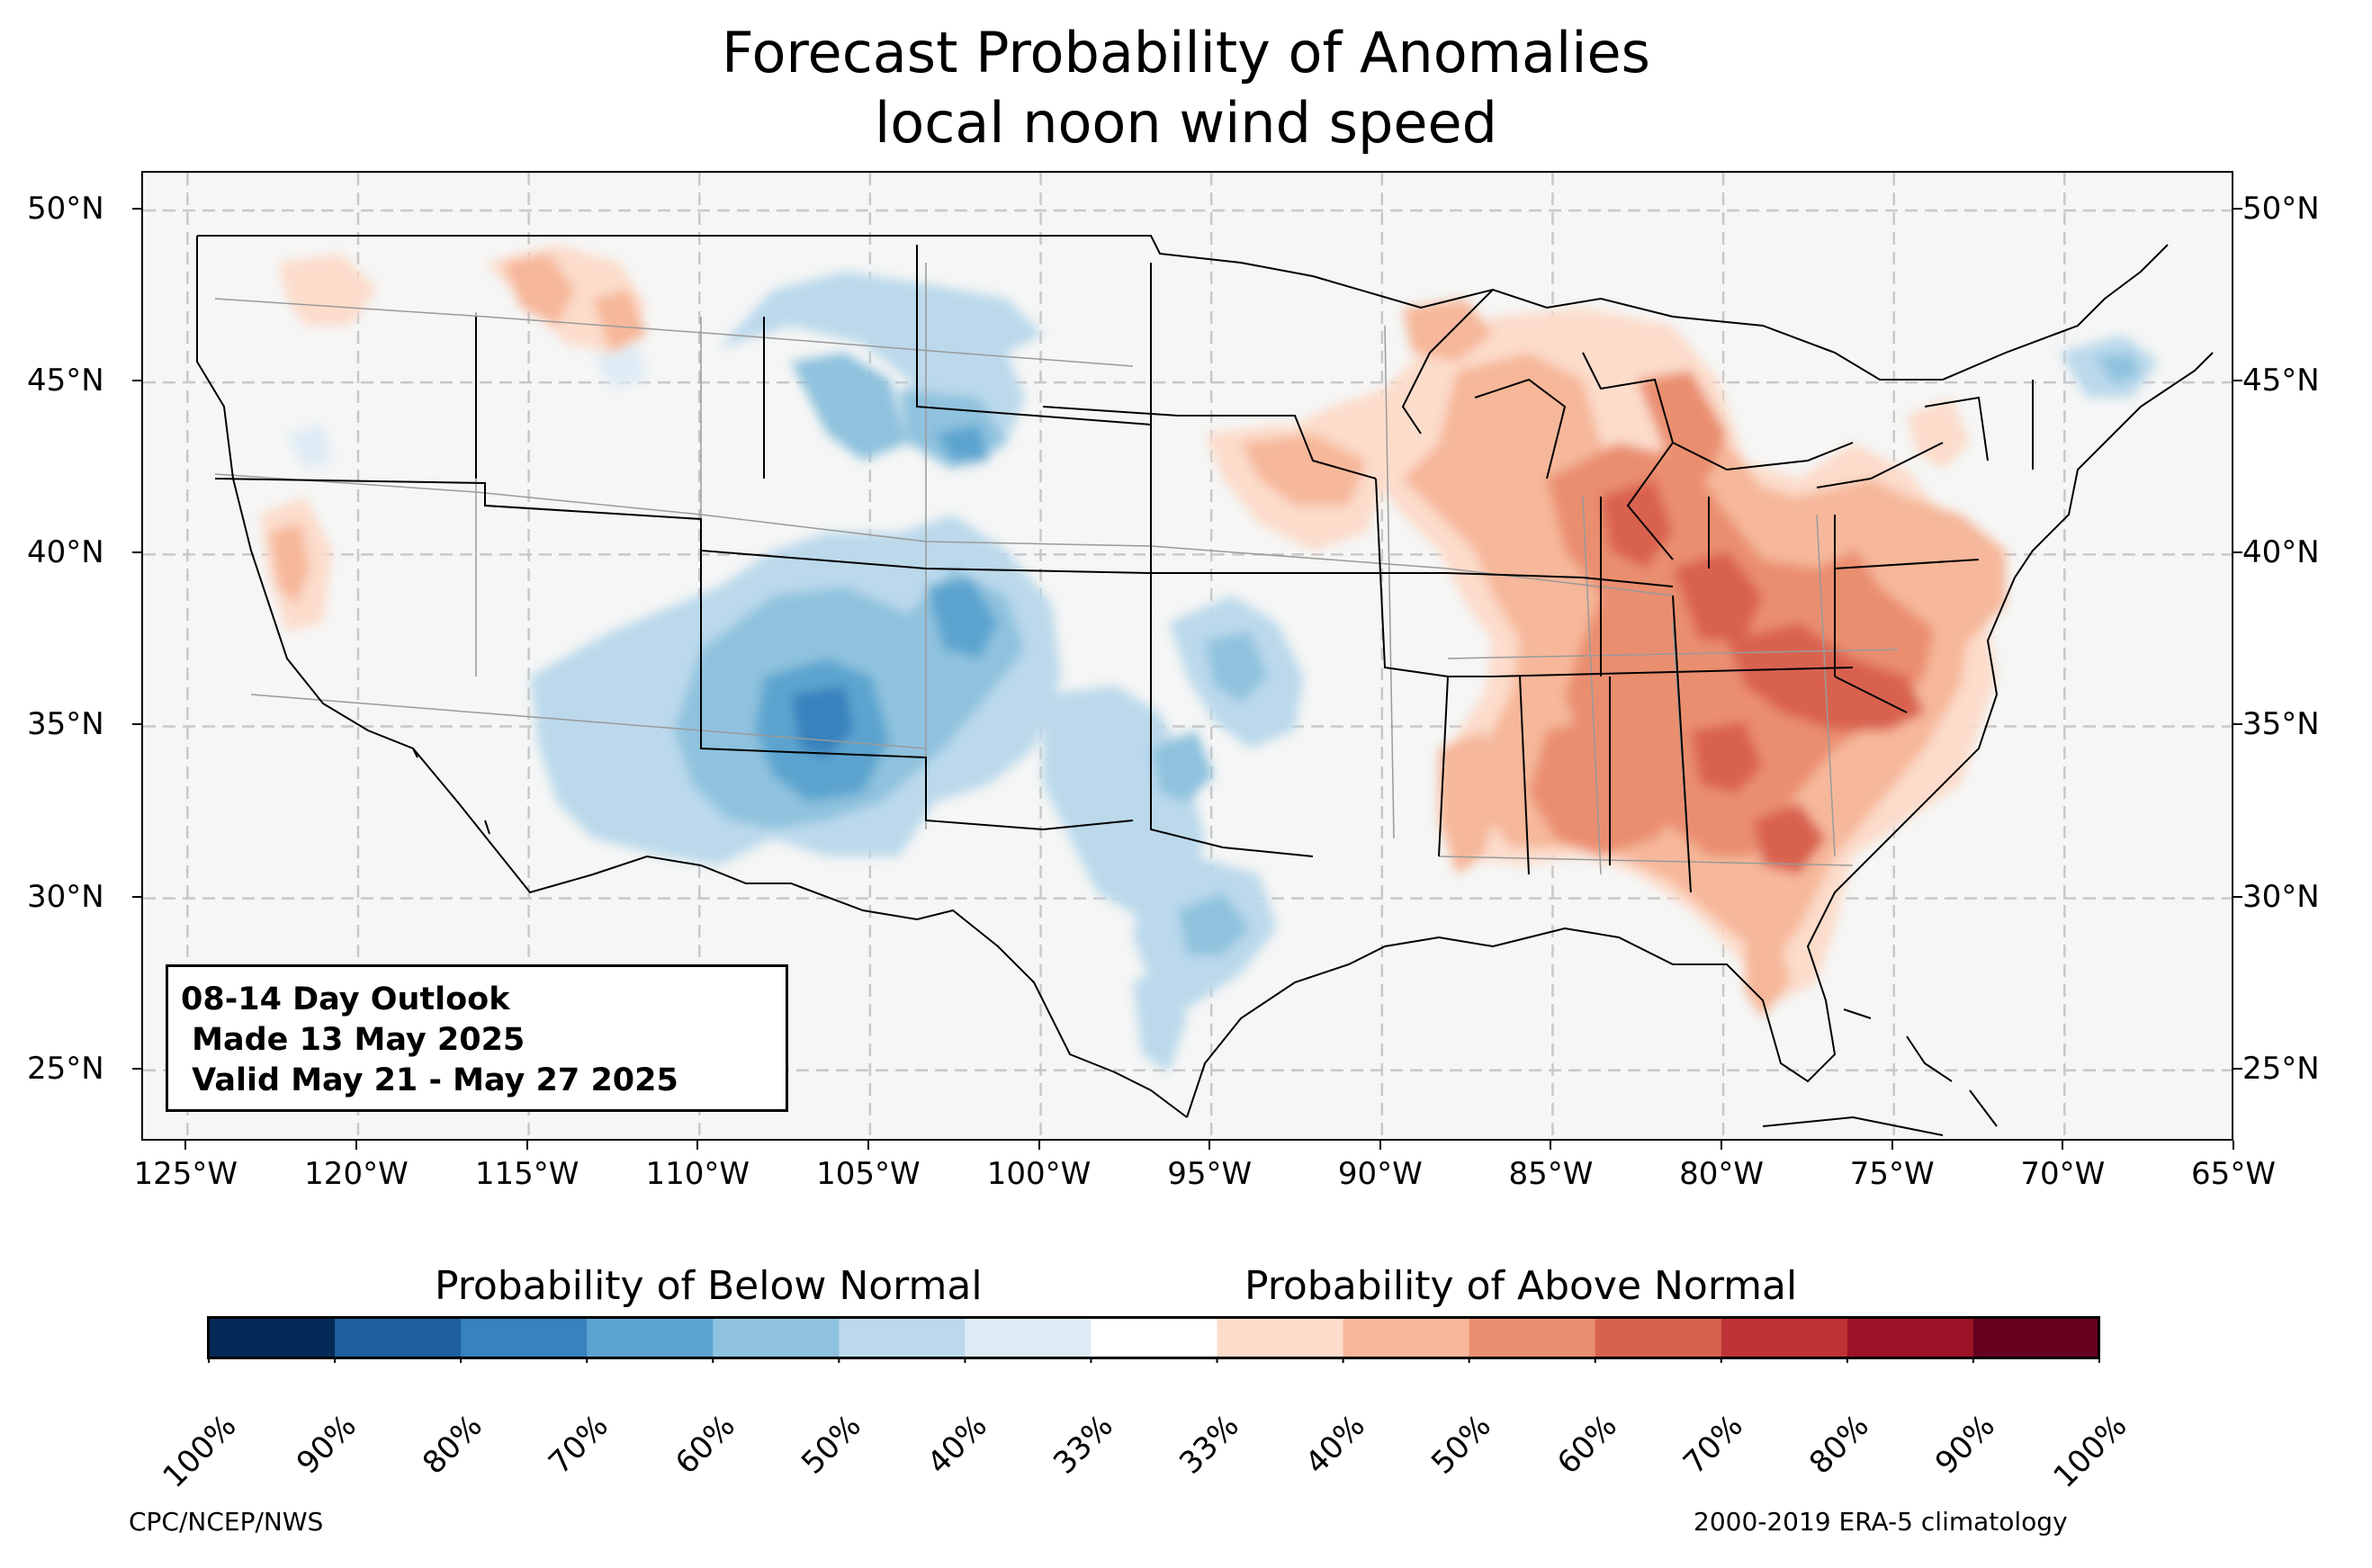  I want to click on outlook-valid-range: Valid May 21 - May 27 2025, so click(429, 1080).